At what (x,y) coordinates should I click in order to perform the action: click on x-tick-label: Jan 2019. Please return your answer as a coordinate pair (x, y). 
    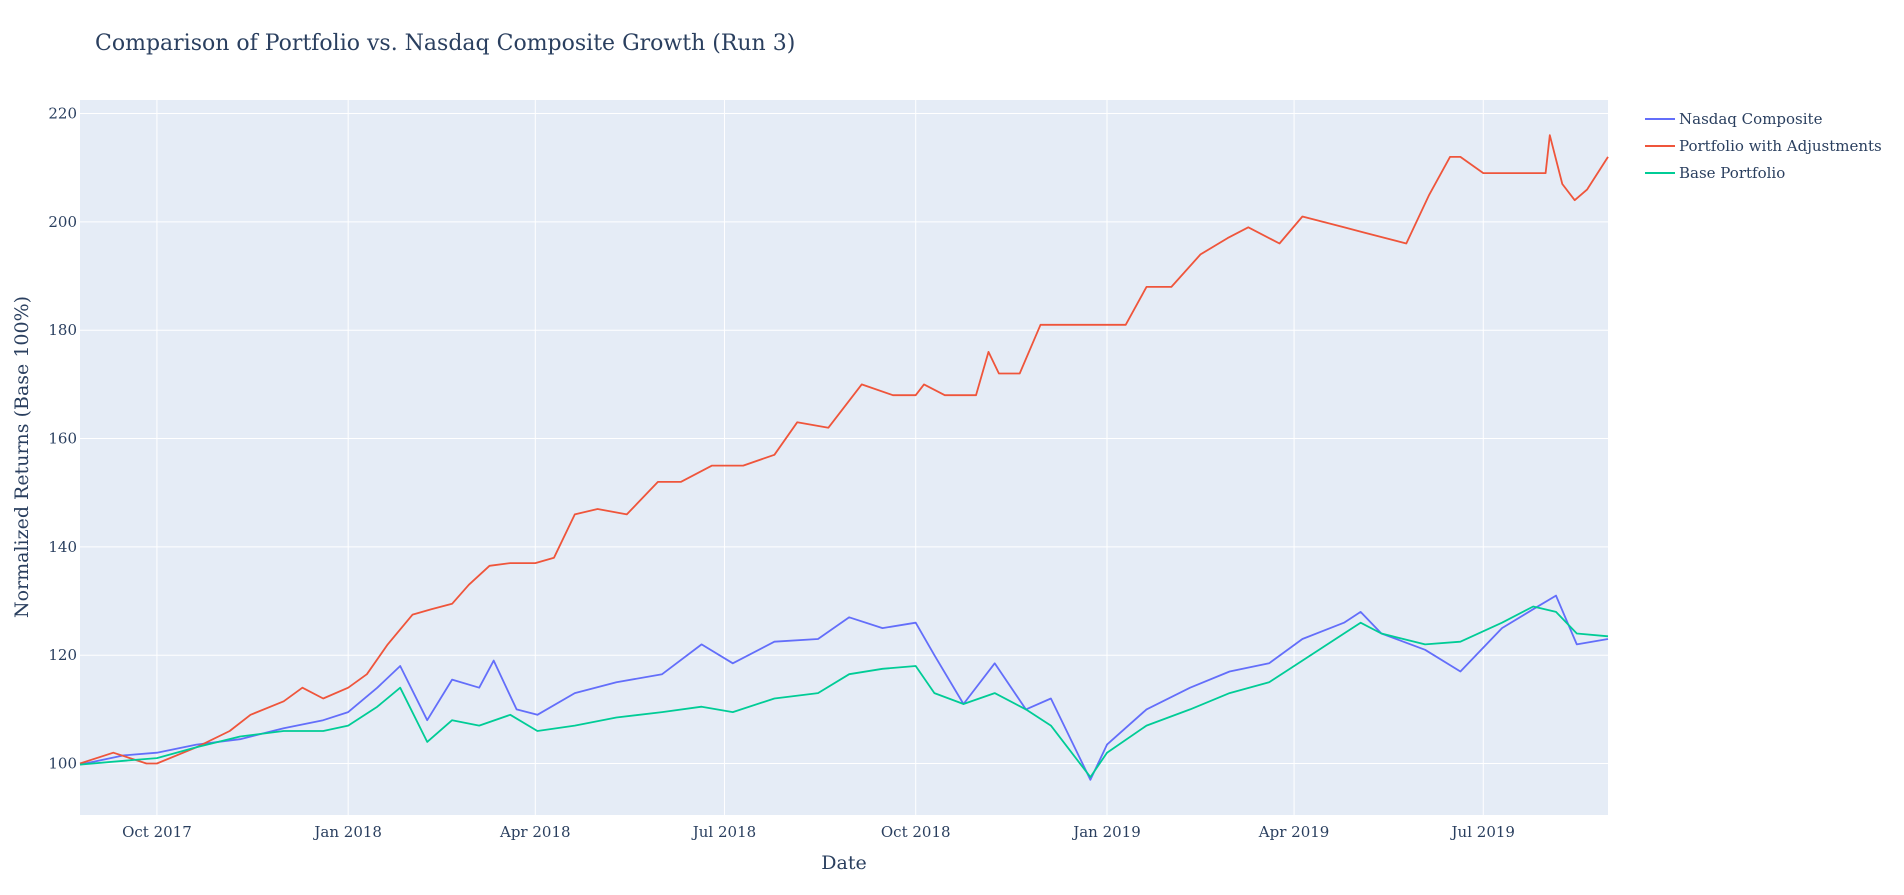
    Looking at the image, I should click on (1106, 832).